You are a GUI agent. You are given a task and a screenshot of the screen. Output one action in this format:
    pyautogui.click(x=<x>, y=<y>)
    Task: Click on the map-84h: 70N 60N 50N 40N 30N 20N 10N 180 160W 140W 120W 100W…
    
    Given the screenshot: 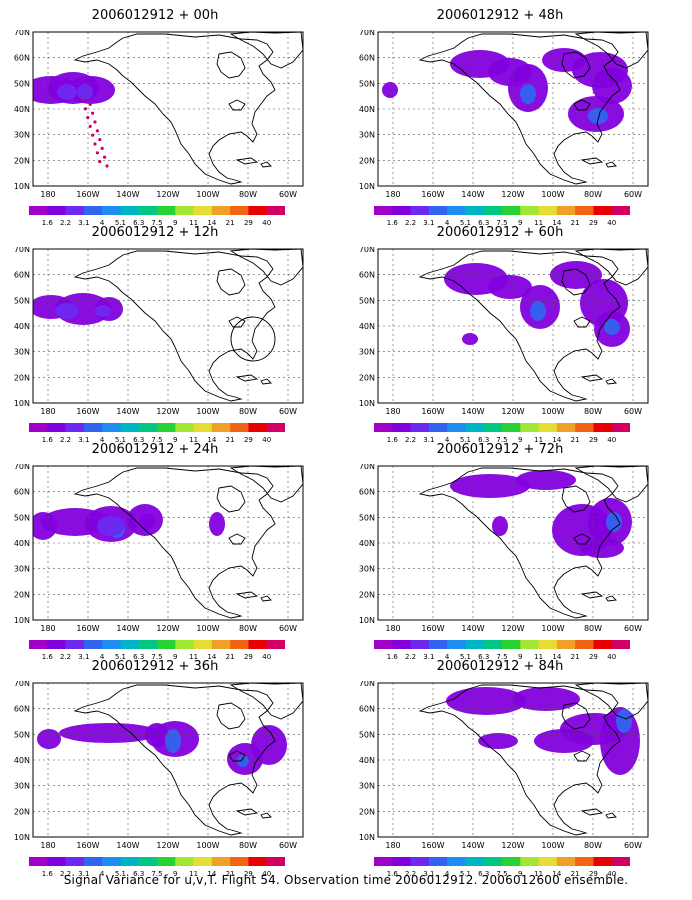 What is the action you would take?
    pyautogui.click(x=504, y=765)
    